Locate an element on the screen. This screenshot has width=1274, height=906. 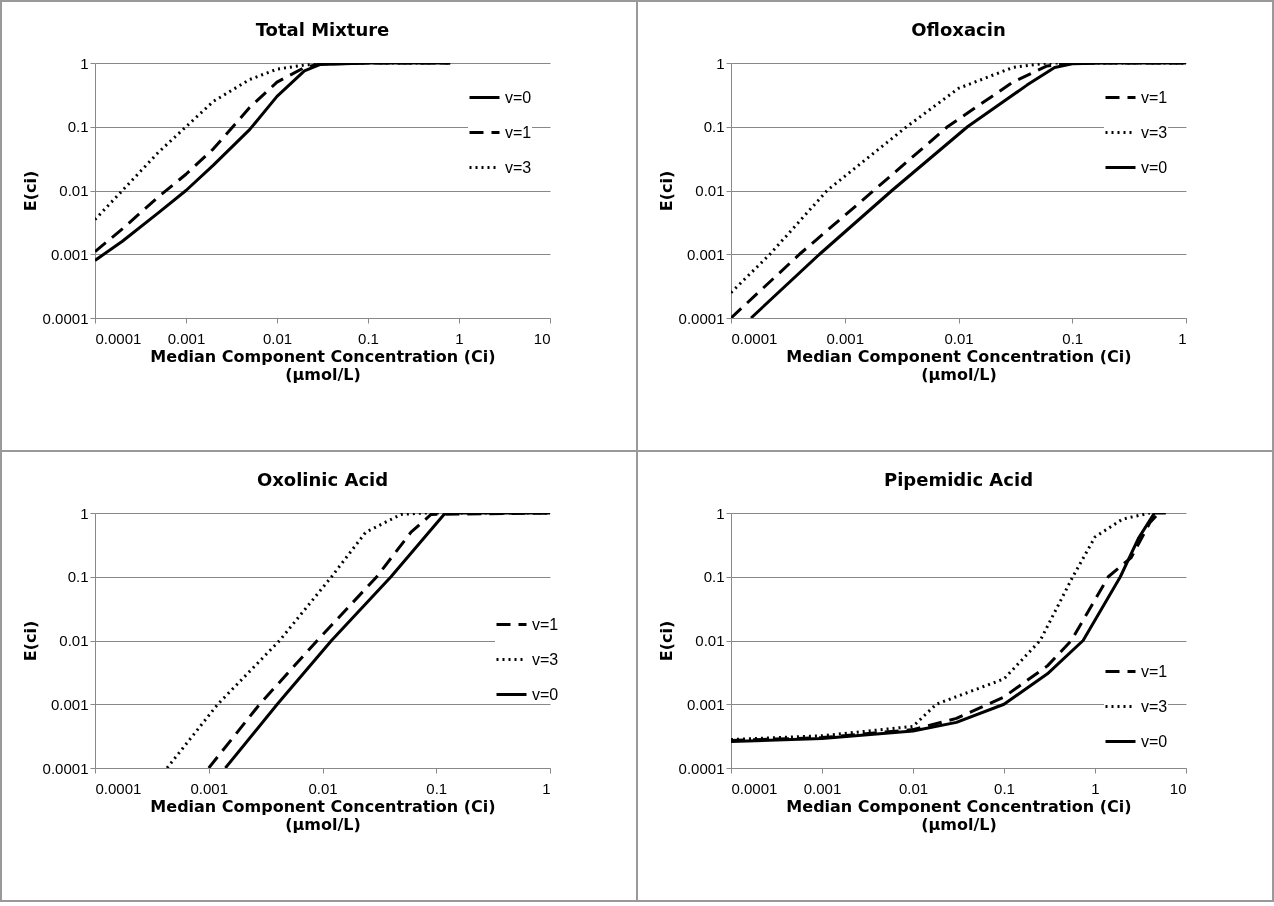
chart-title: Ofloxacin is located at coordinates (958, 29).